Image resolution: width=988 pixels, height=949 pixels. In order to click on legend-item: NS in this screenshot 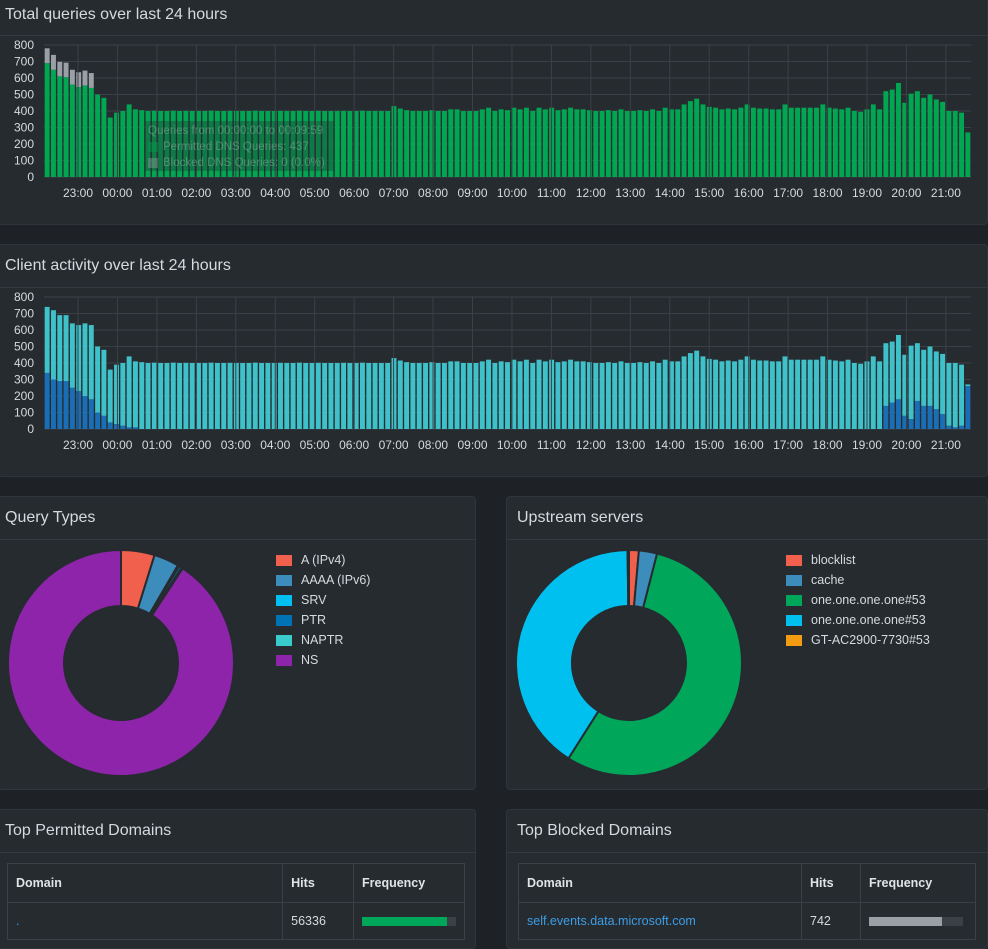, I will do `click(323, 660)`.